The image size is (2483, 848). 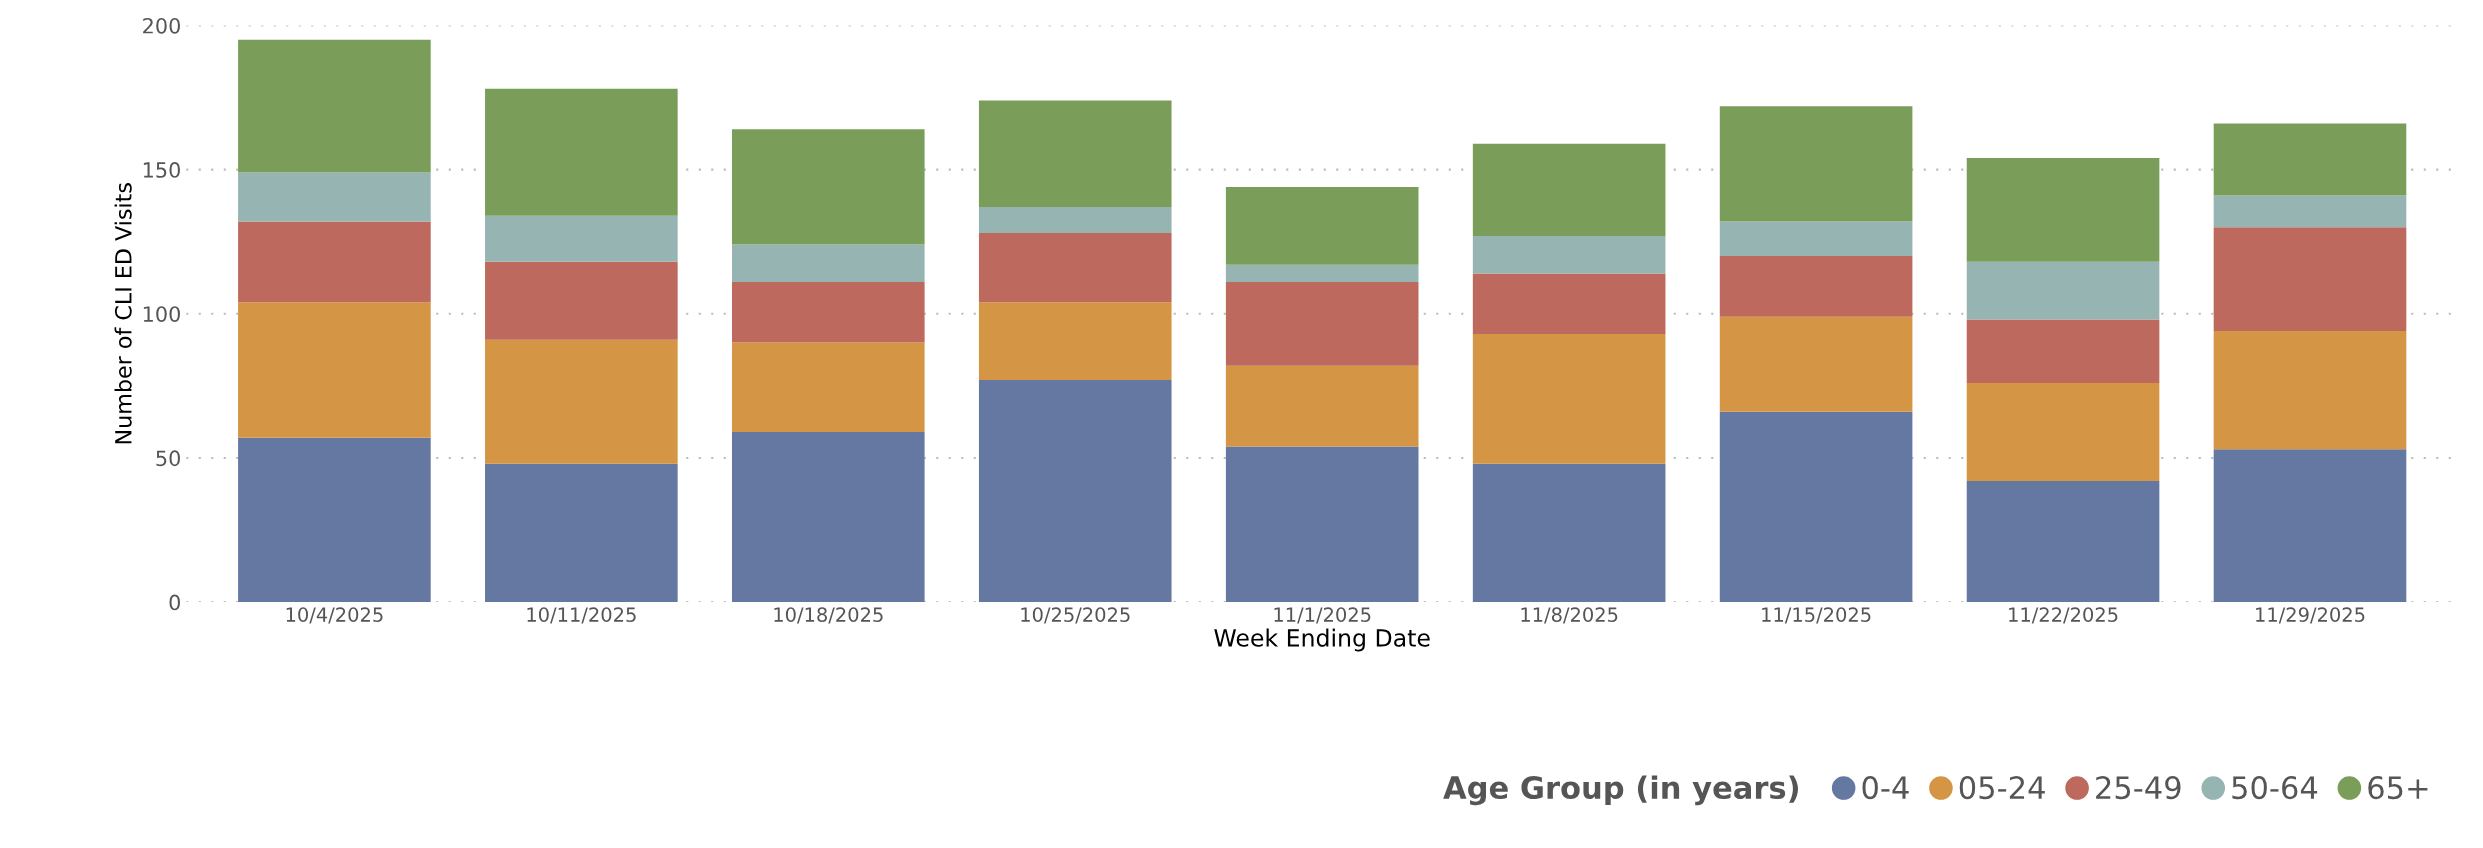 What do you see at coordinates (1075, 615) in the screenshot?
I see `x-tick-label: 10/25/2025` at bounding box center [1075, 615].